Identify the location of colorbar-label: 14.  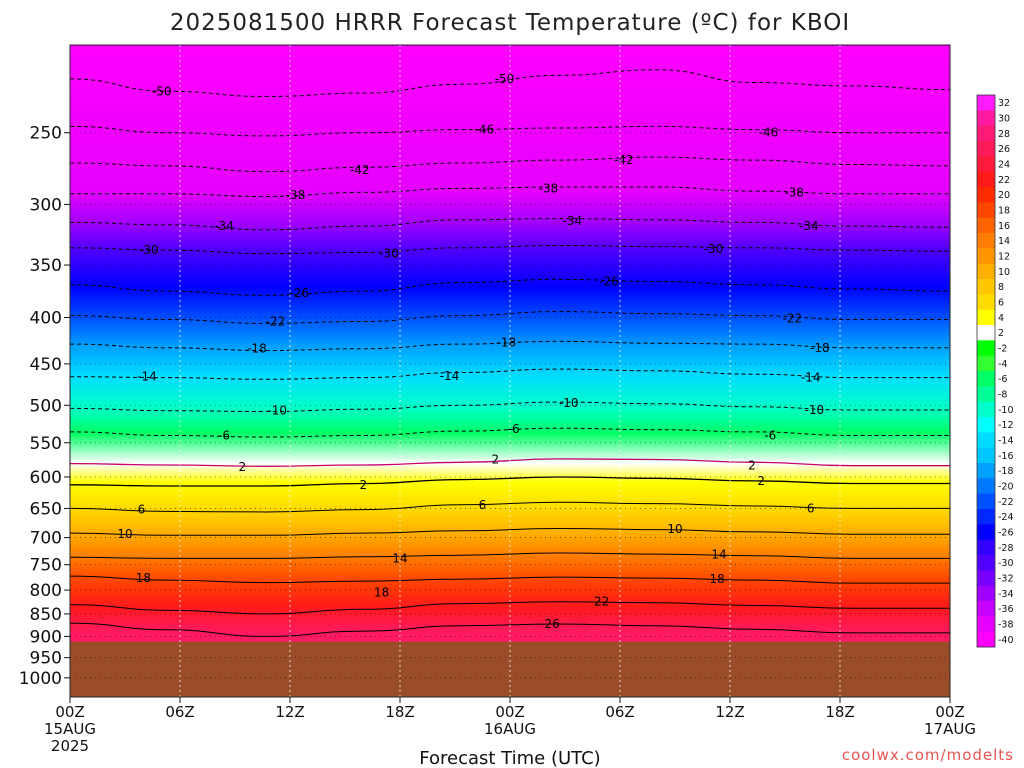
(1004, 241).